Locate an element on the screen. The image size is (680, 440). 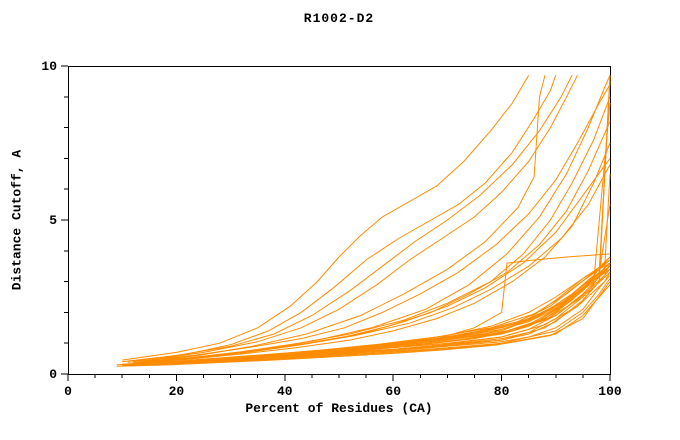
x-tick-label: 60 is located at coordinates (393, 391).